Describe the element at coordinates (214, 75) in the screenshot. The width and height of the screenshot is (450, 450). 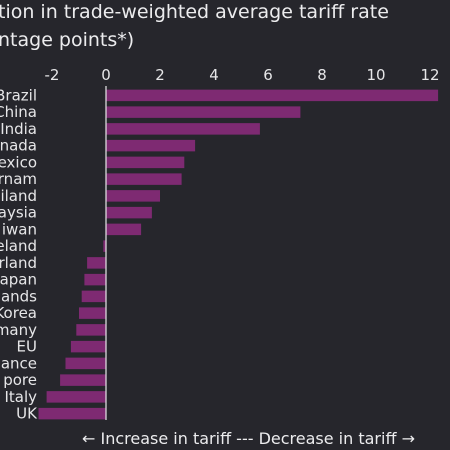
I see `x-tick-label: 4` at that location.